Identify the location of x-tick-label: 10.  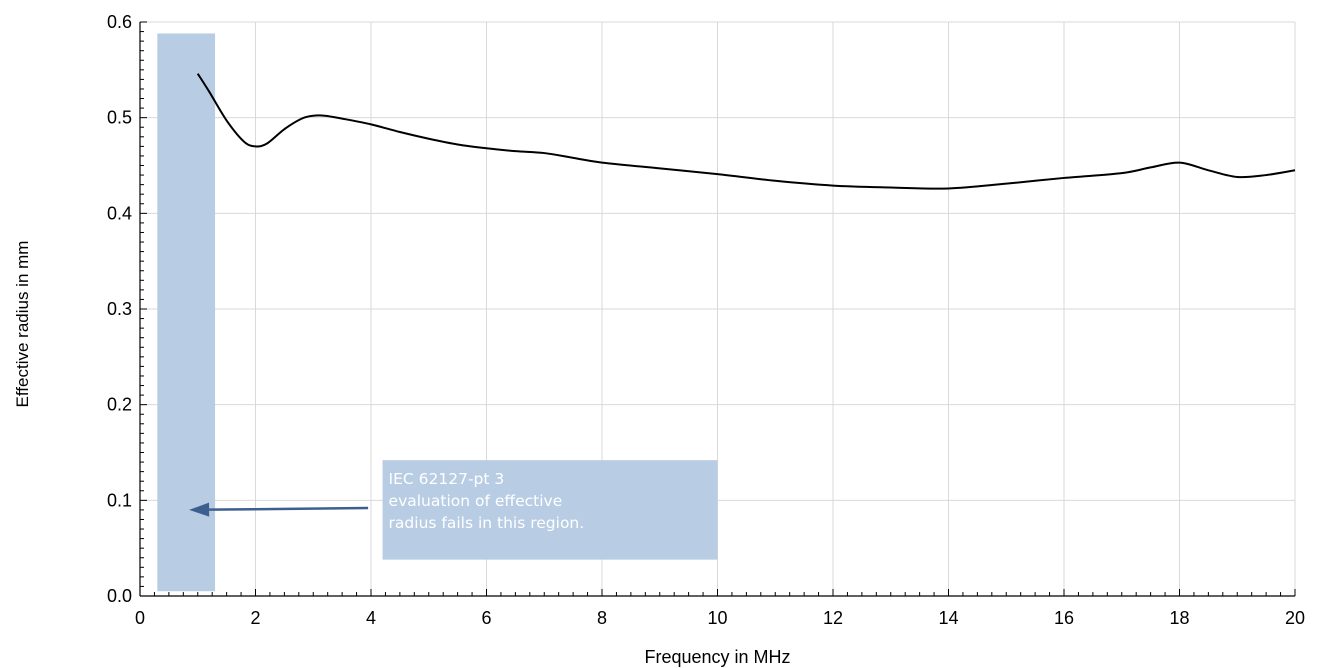
(717, 618).